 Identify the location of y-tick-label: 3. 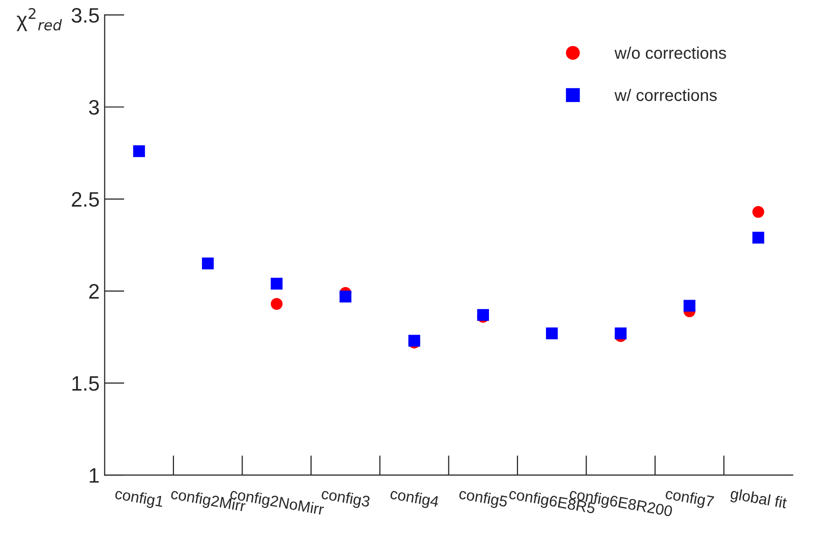
(93, 107).